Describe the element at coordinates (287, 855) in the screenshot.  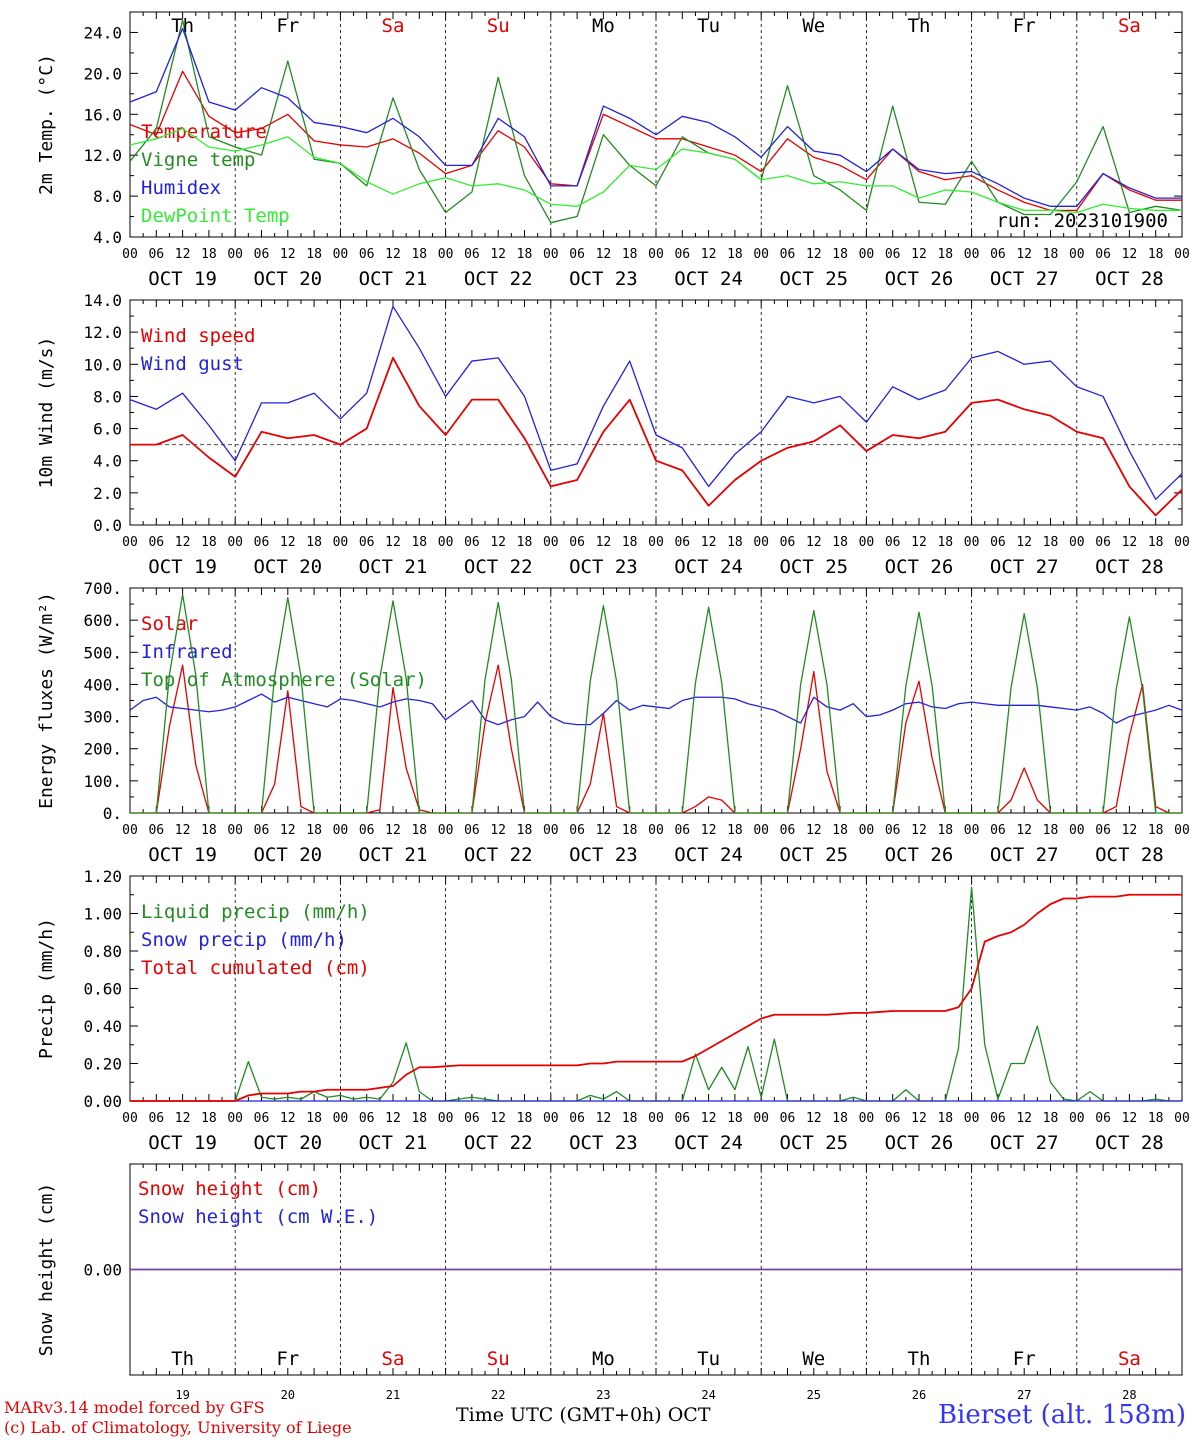
I see `panel-2-date-label: OCT 20` at that location.